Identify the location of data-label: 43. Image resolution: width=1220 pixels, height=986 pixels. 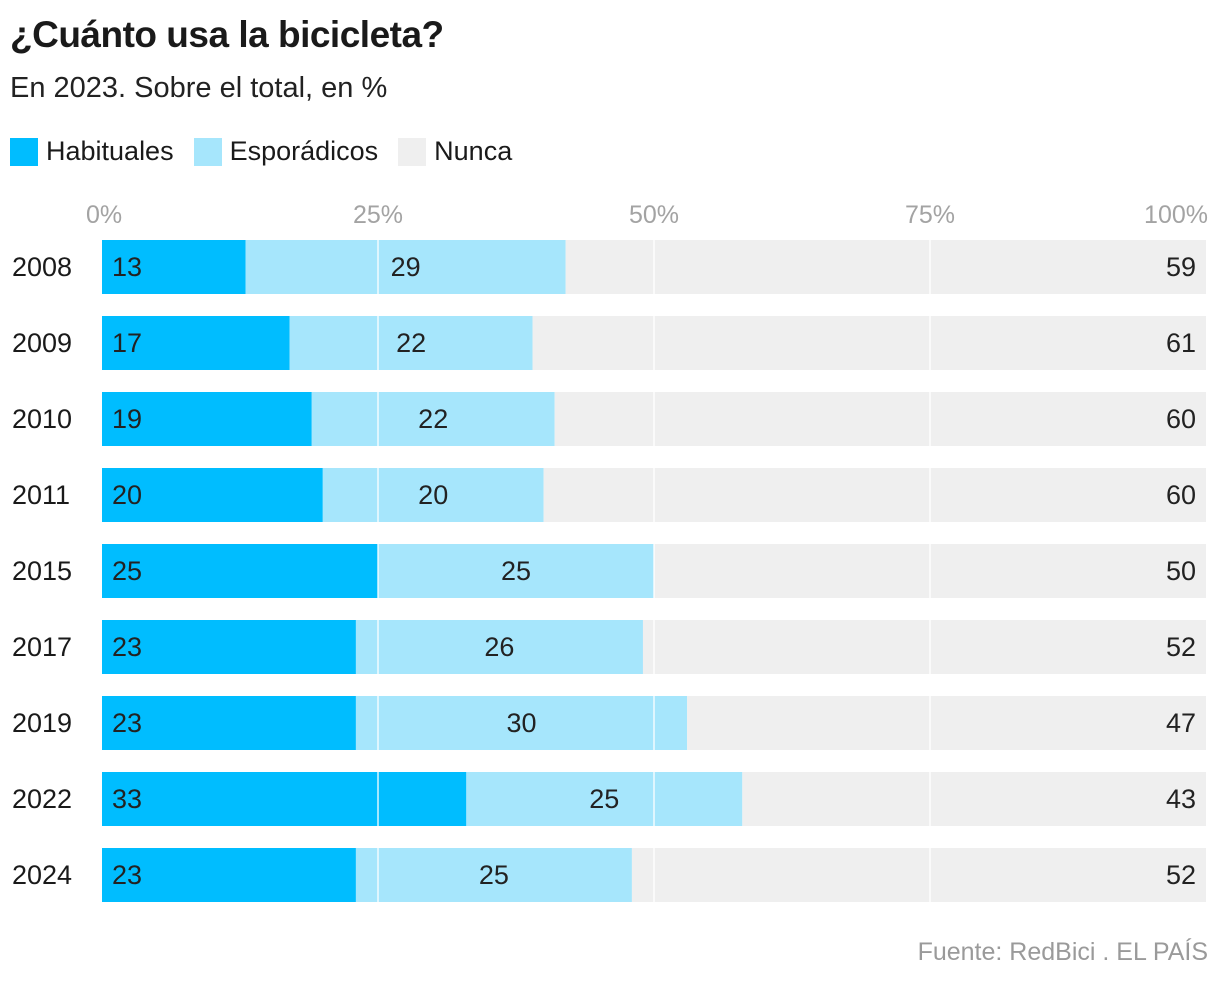
(1181, 799).